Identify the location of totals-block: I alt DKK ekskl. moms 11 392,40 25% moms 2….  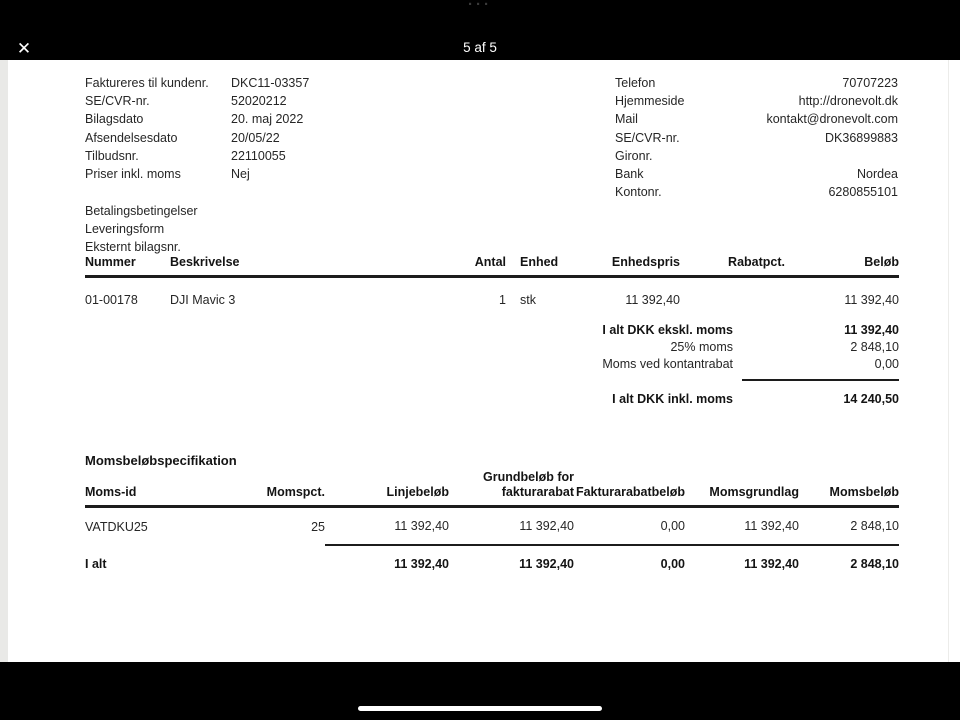
(719, 365).